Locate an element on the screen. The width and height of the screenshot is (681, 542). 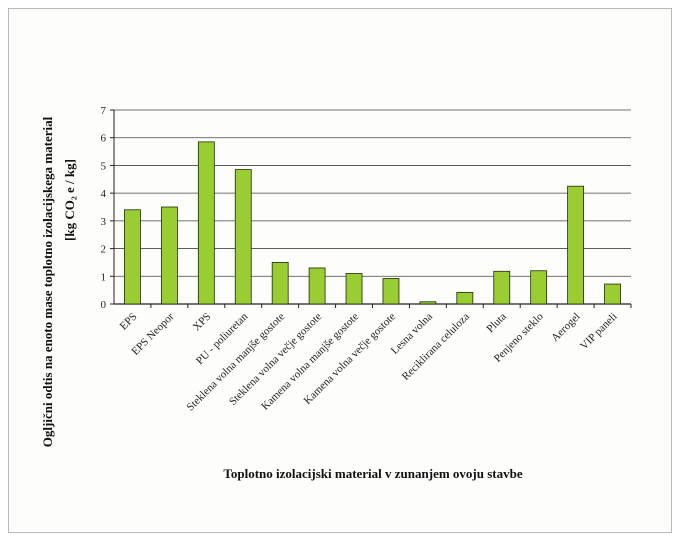
y-tick-label: 5 is located at coordinates (104, 166).